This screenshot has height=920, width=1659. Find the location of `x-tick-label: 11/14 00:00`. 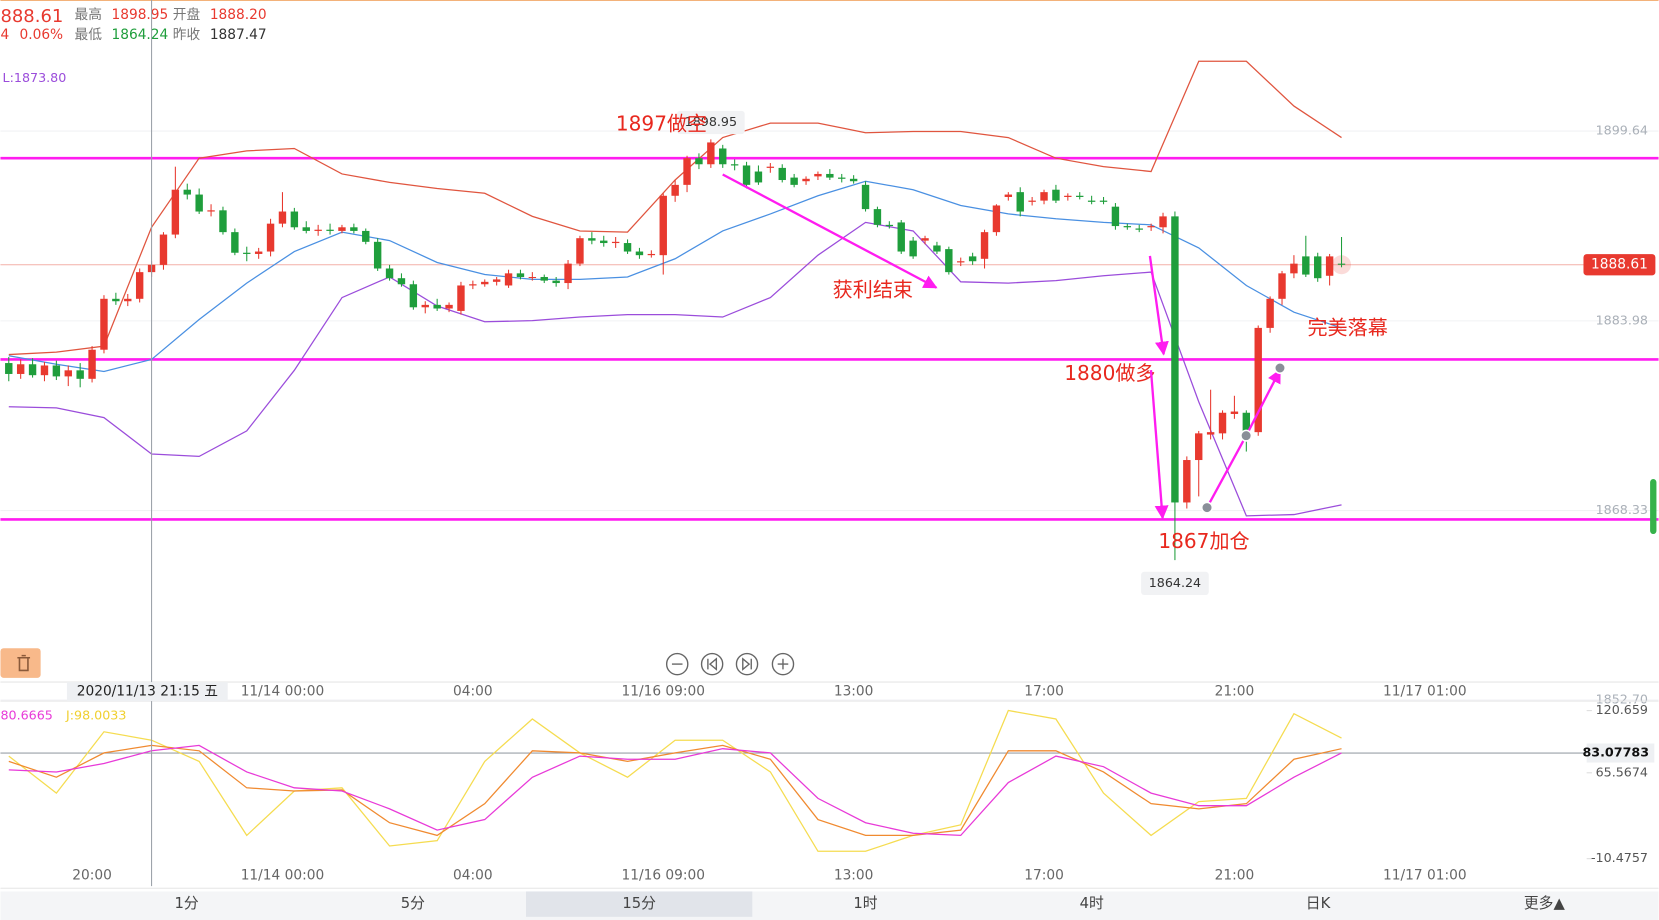

x-tick-label: 11/14 00:00 is located at coordinates (283, 876).